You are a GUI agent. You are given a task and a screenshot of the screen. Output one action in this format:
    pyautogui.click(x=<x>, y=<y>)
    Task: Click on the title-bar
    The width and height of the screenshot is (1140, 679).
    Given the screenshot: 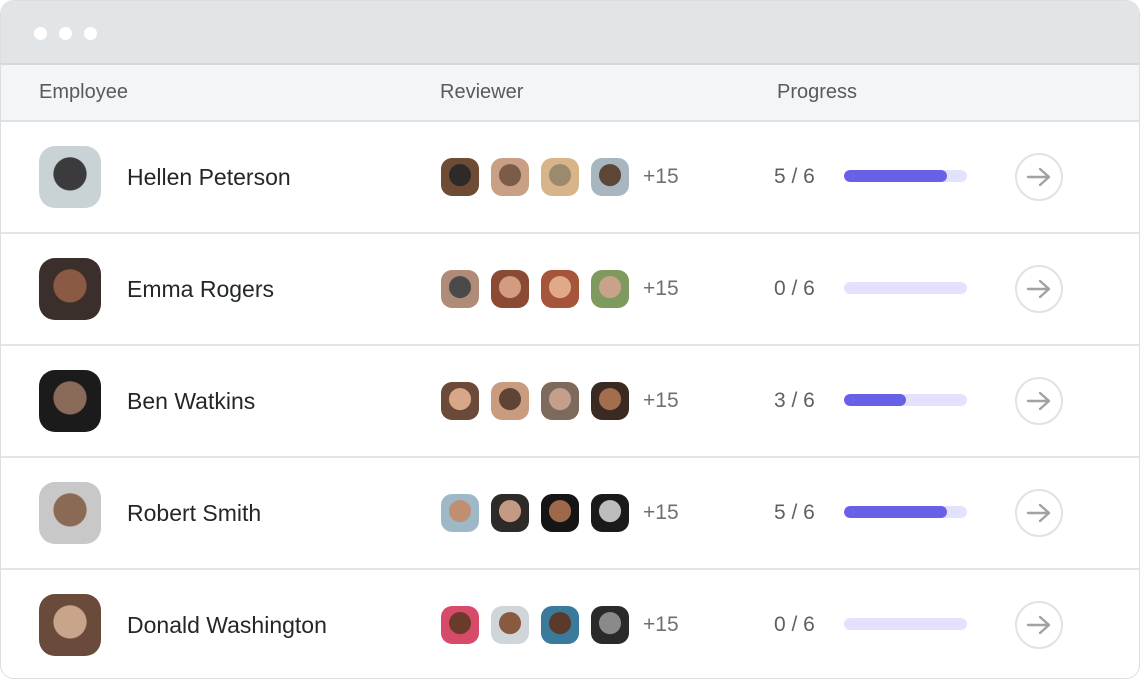 What is the action you would take?
    pyautogui.click(x=570, y=33)
    